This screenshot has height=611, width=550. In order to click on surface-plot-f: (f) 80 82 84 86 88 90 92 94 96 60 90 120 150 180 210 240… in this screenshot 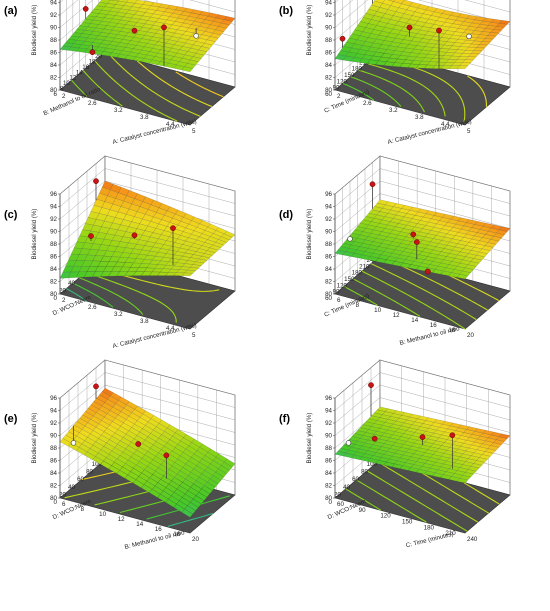, I will do `click(395, 454)`.